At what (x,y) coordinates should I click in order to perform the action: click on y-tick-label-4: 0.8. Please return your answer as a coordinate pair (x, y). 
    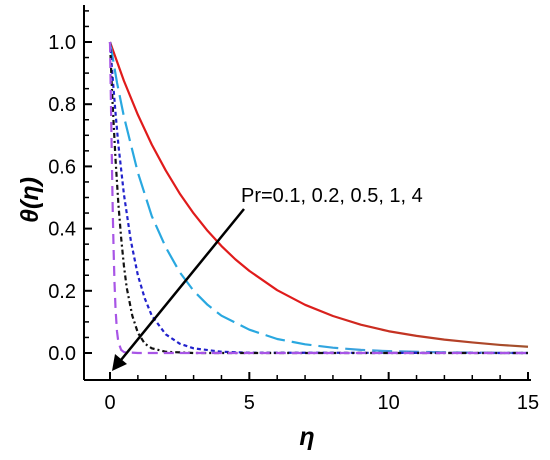
    Looking at the image, I should click on (62, 105).